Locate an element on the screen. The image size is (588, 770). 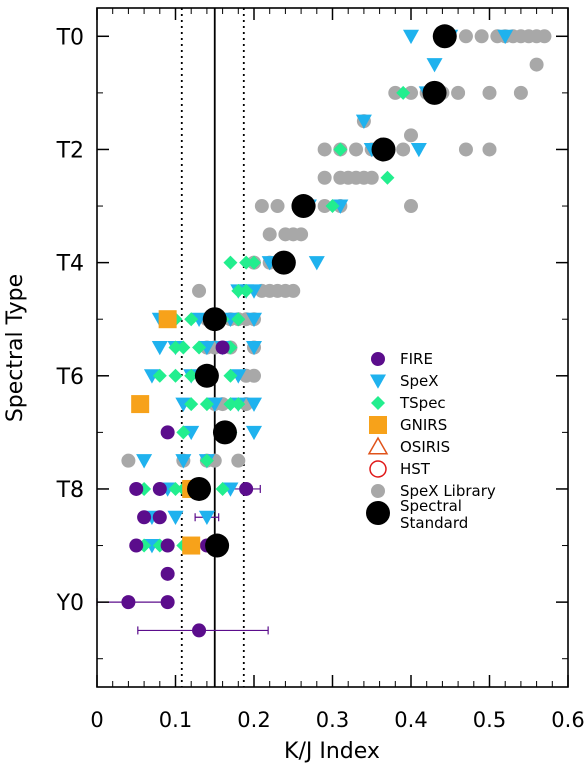
legend-label: Spectral is located at coordinates (431, 506).